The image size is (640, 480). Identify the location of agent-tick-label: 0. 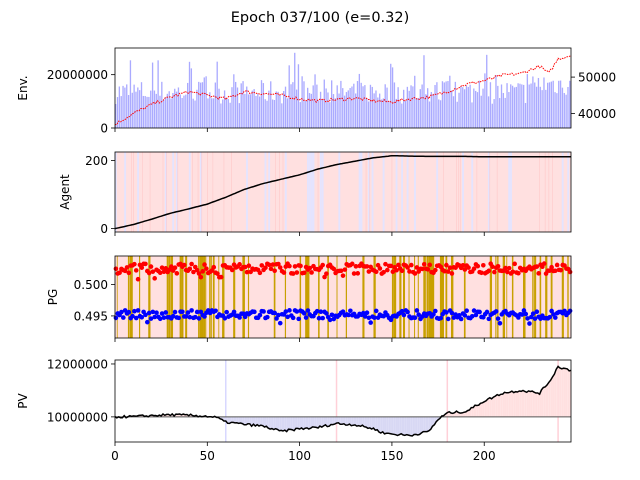
(104, 229).